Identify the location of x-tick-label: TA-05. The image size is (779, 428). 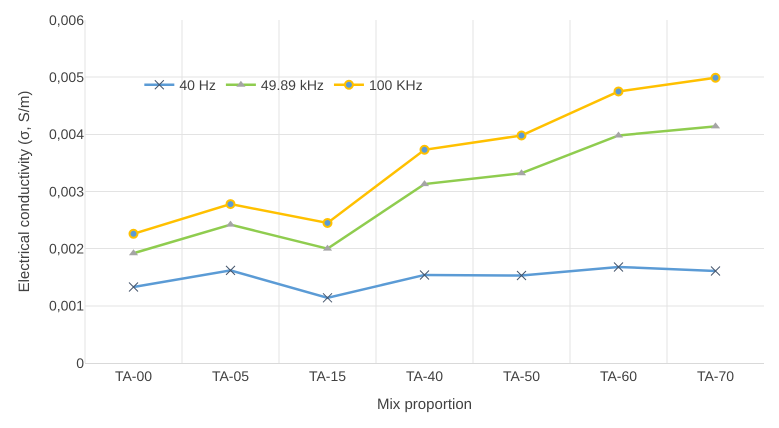
(231, 376).